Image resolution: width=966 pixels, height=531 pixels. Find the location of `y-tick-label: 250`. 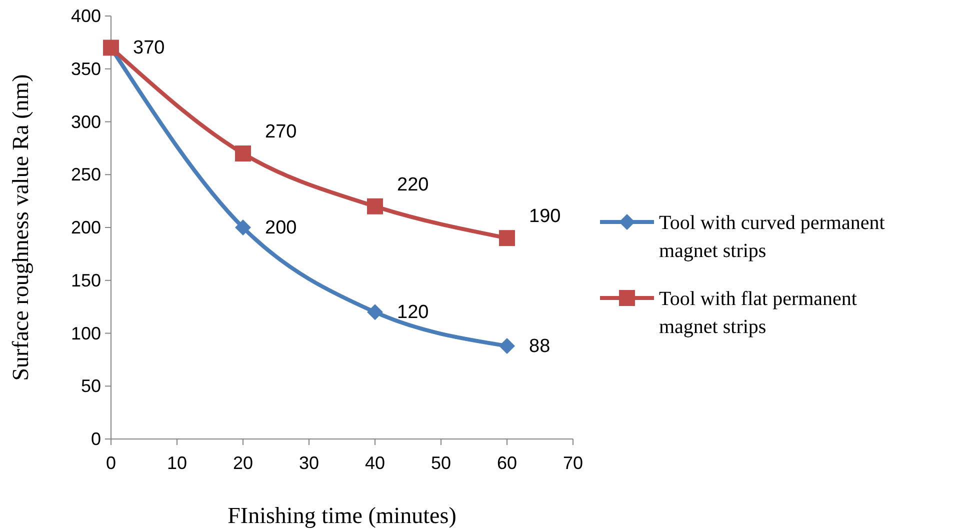

y-tick-label: 250 is located at coordinates (85, 174).